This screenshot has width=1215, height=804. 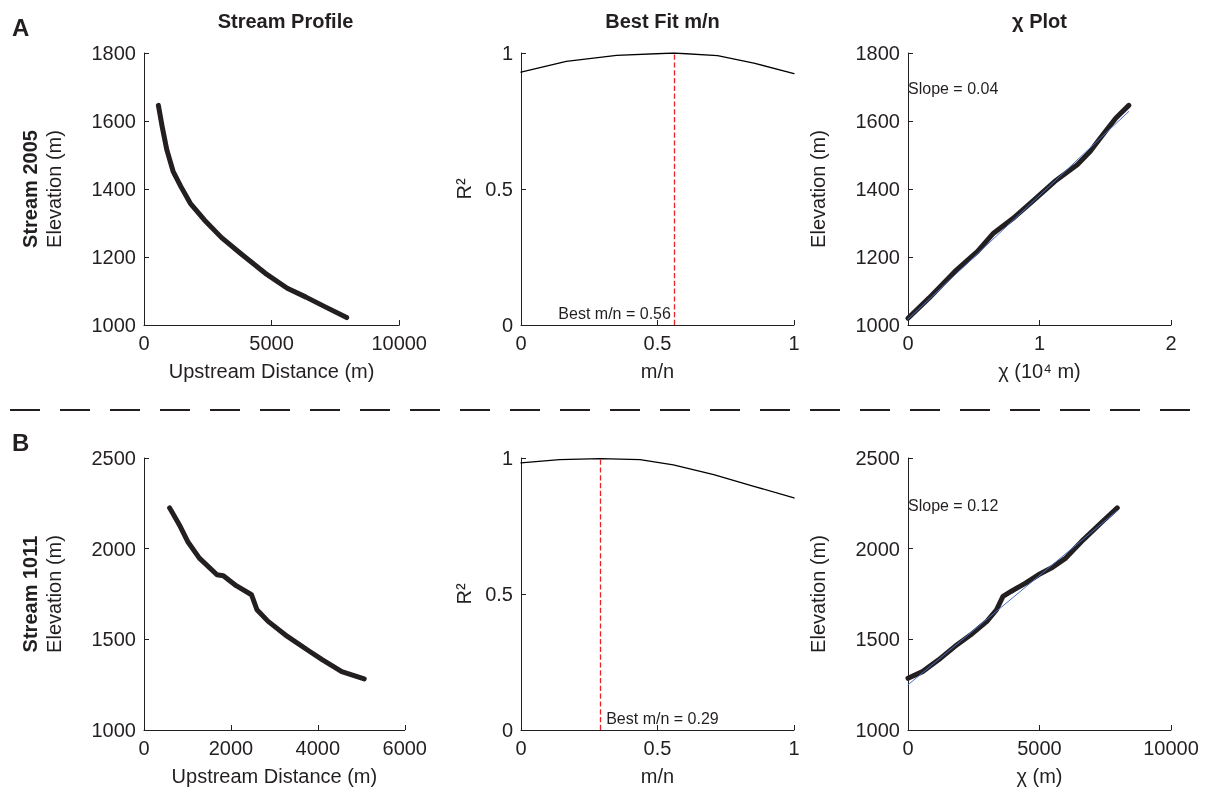 What do you see at coordinates (1040, 21) in the screenshot?
I see `chart-title: χ Plot` at bounding box center [1040, 21].